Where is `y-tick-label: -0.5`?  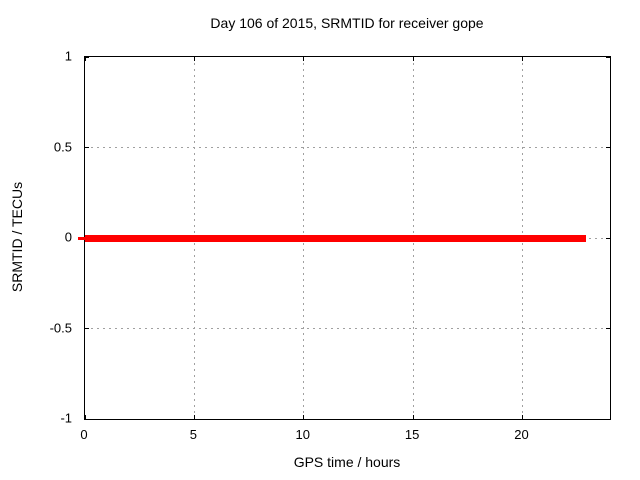
y-tick-label: -0.5 is located at coordinates (60, 327).